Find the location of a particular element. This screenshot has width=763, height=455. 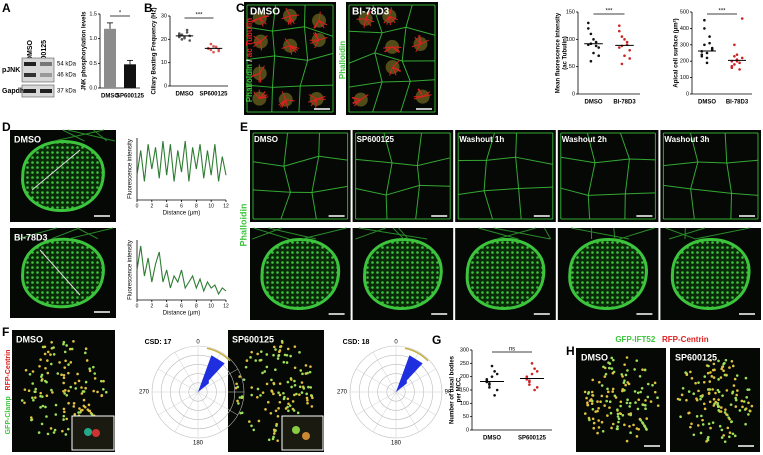

x-tick-label: 0 is located at coordinates (137, 306).